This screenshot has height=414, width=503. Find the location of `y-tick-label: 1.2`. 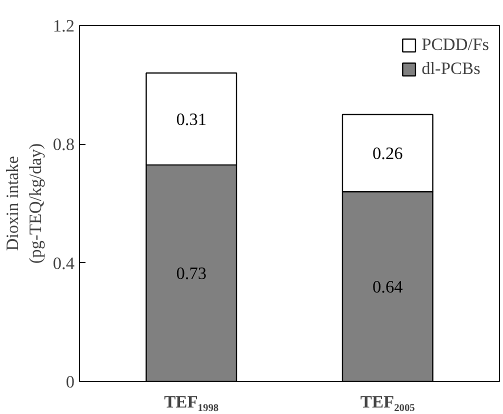

y-tick-label: 1.2 is located at coordinates (63, 26).